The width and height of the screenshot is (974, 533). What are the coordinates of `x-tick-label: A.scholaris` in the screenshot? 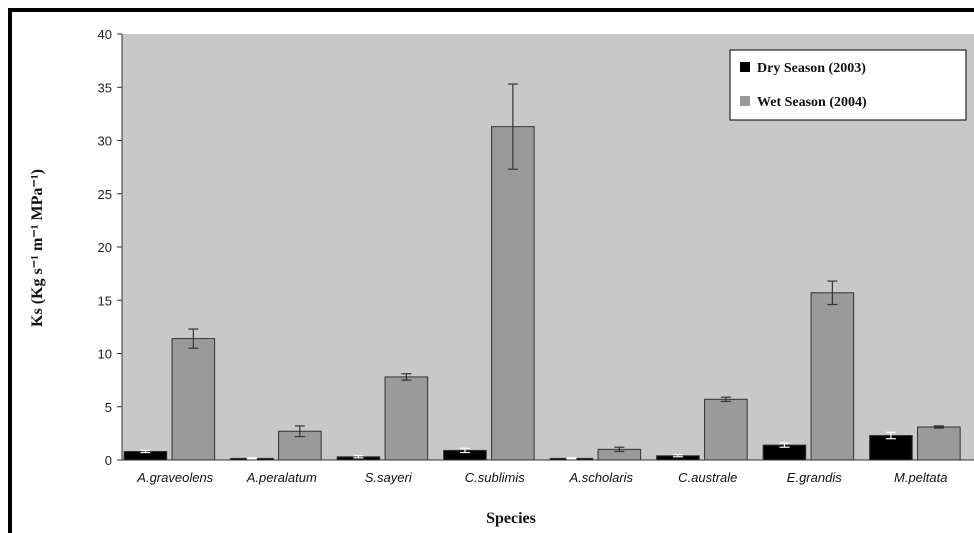 It's located at (600, 477).